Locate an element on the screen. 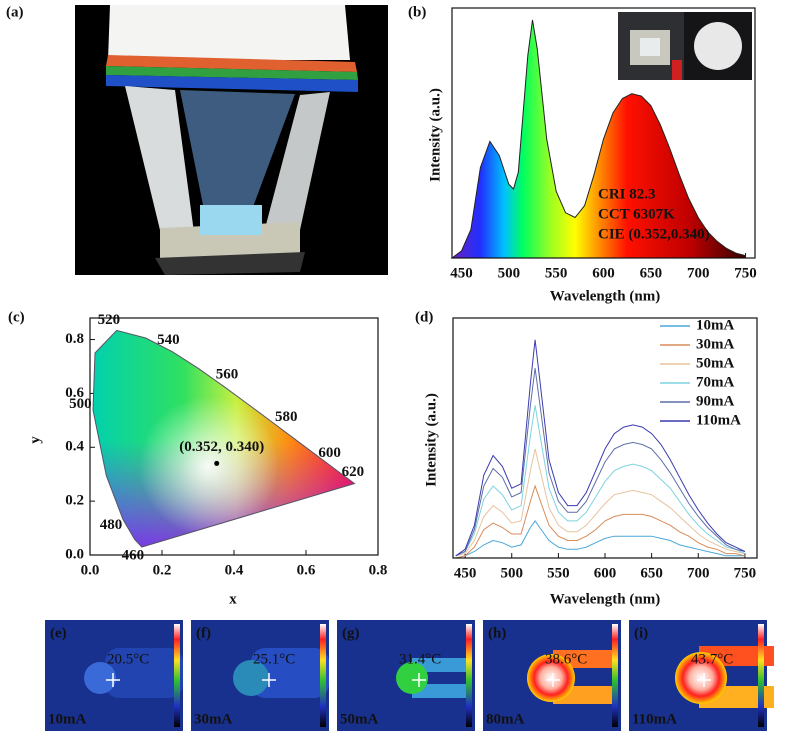 This screenshot has width=788, height=747. wavelength-label: 540 is located at coordinates (168, 340).